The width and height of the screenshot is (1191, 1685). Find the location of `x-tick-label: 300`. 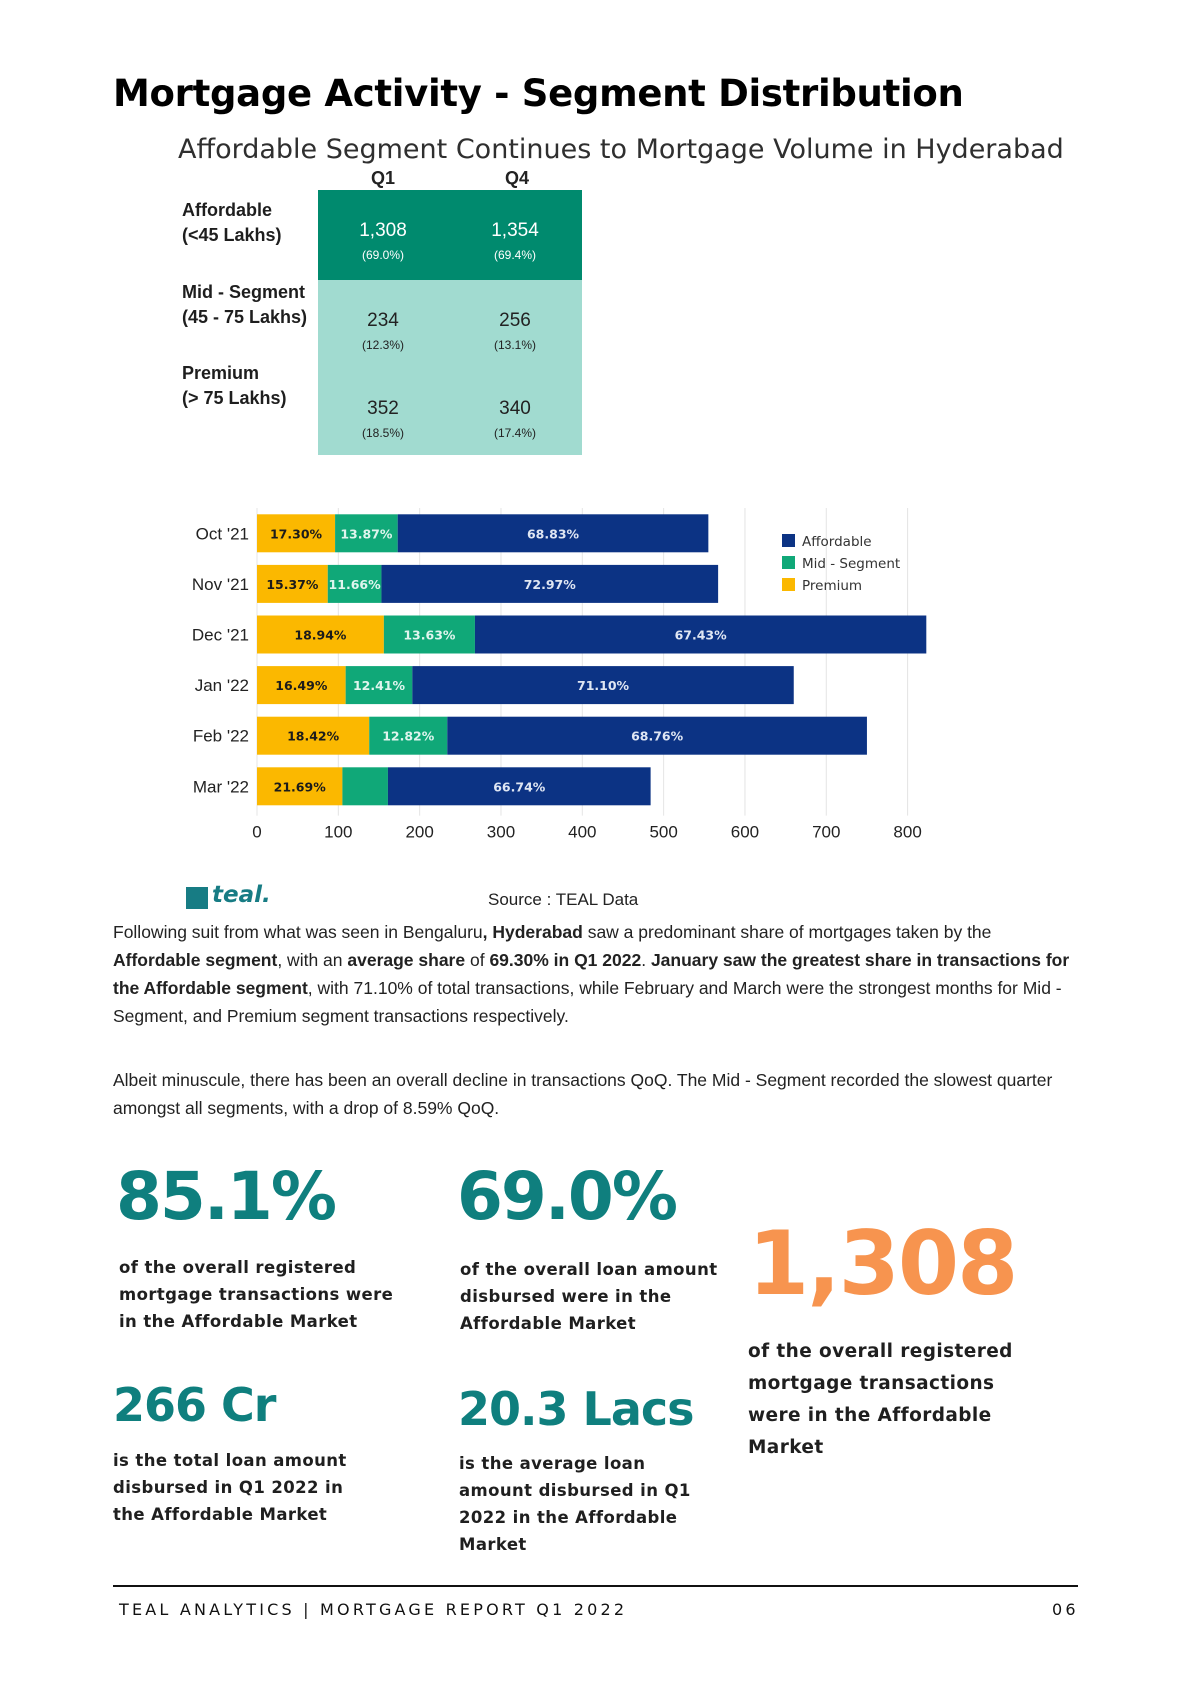

x-tick-label: 300 is located at coordinates (501, 832).